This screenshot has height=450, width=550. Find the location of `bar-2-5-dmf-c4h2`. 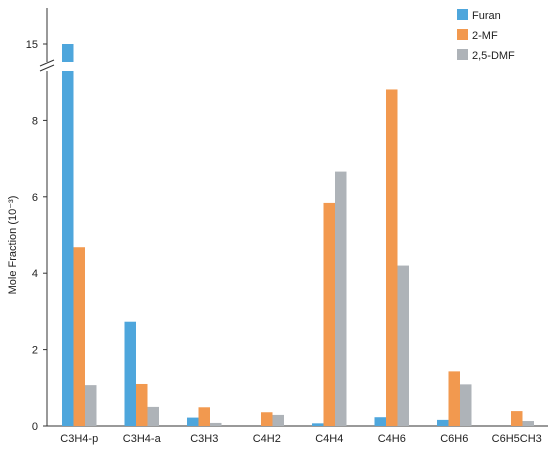

bar-2-5-dmf-c4h2 is located at coordinates (278, 420).